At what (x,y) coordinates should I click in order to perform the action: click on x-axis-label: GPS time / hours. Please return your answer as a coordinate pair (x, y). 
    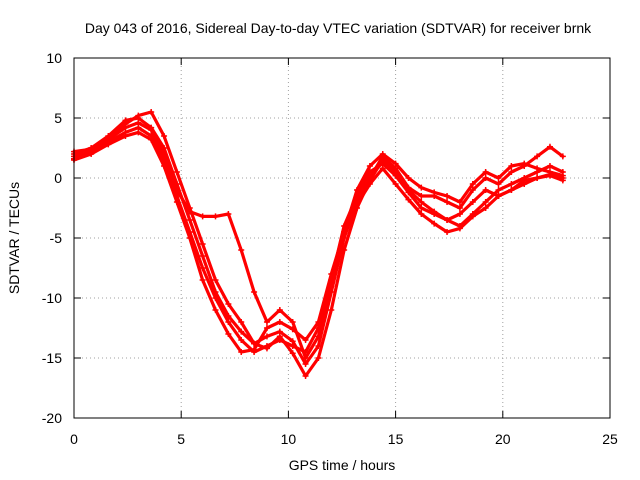
    Looking at the image, I should click on (342, 465).